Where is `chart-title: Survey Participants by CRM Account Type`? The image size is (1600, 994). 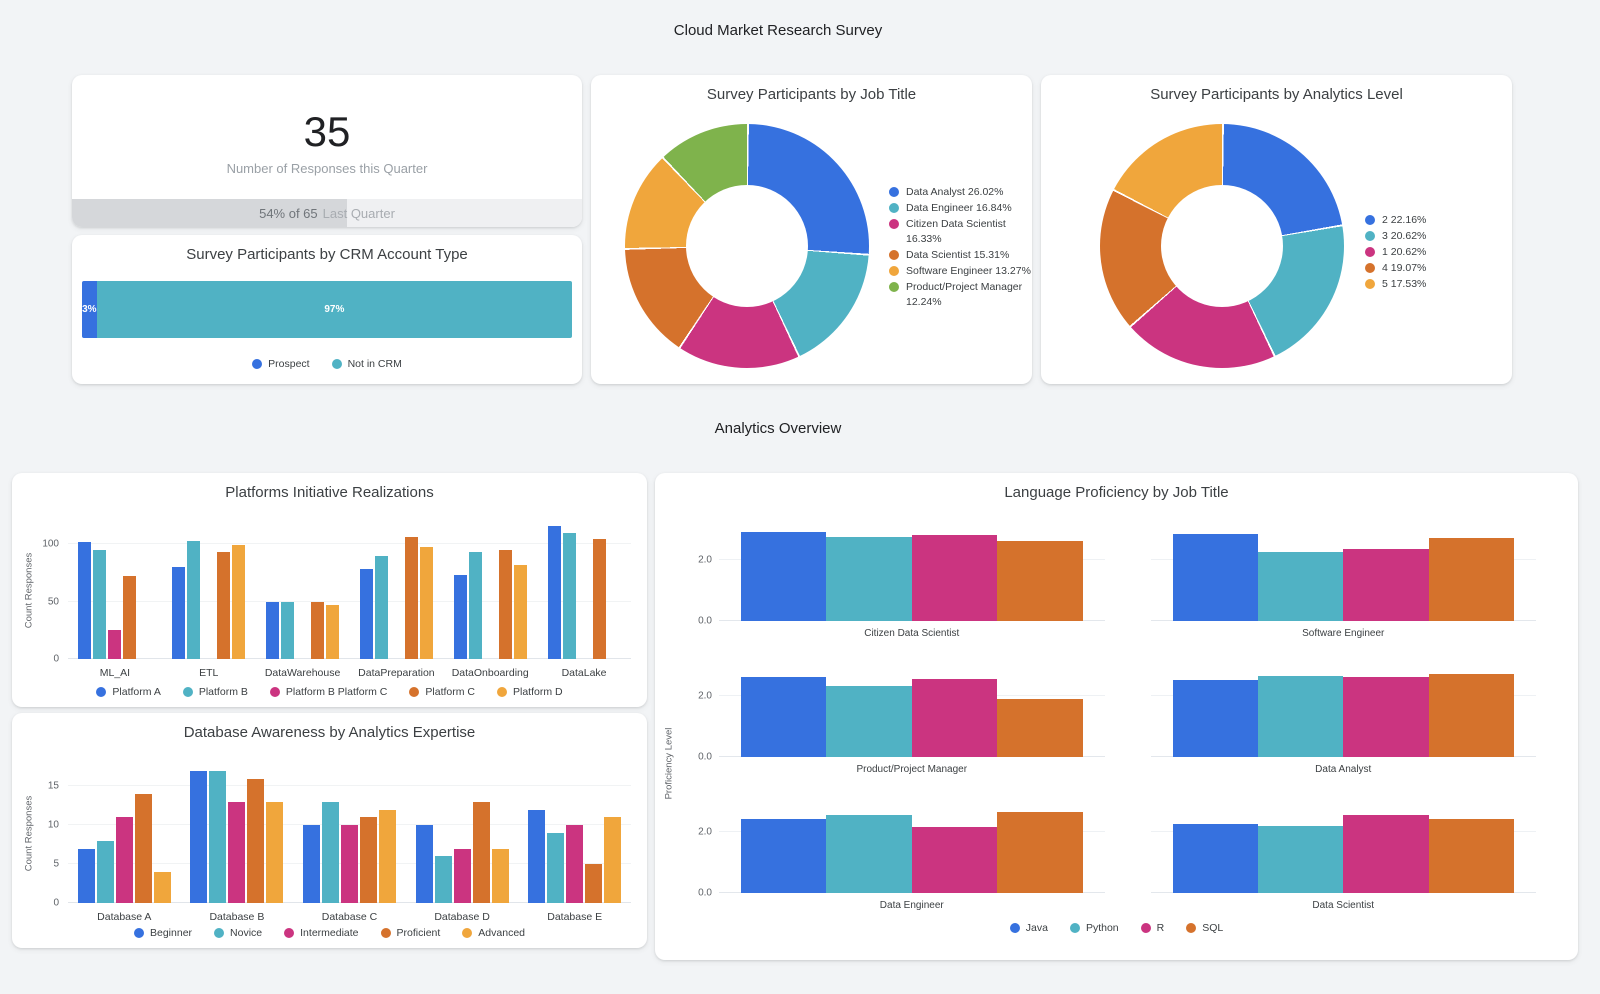
chart-title: Survey Participants by CRM Account Type is located at coordinates (327, 254).